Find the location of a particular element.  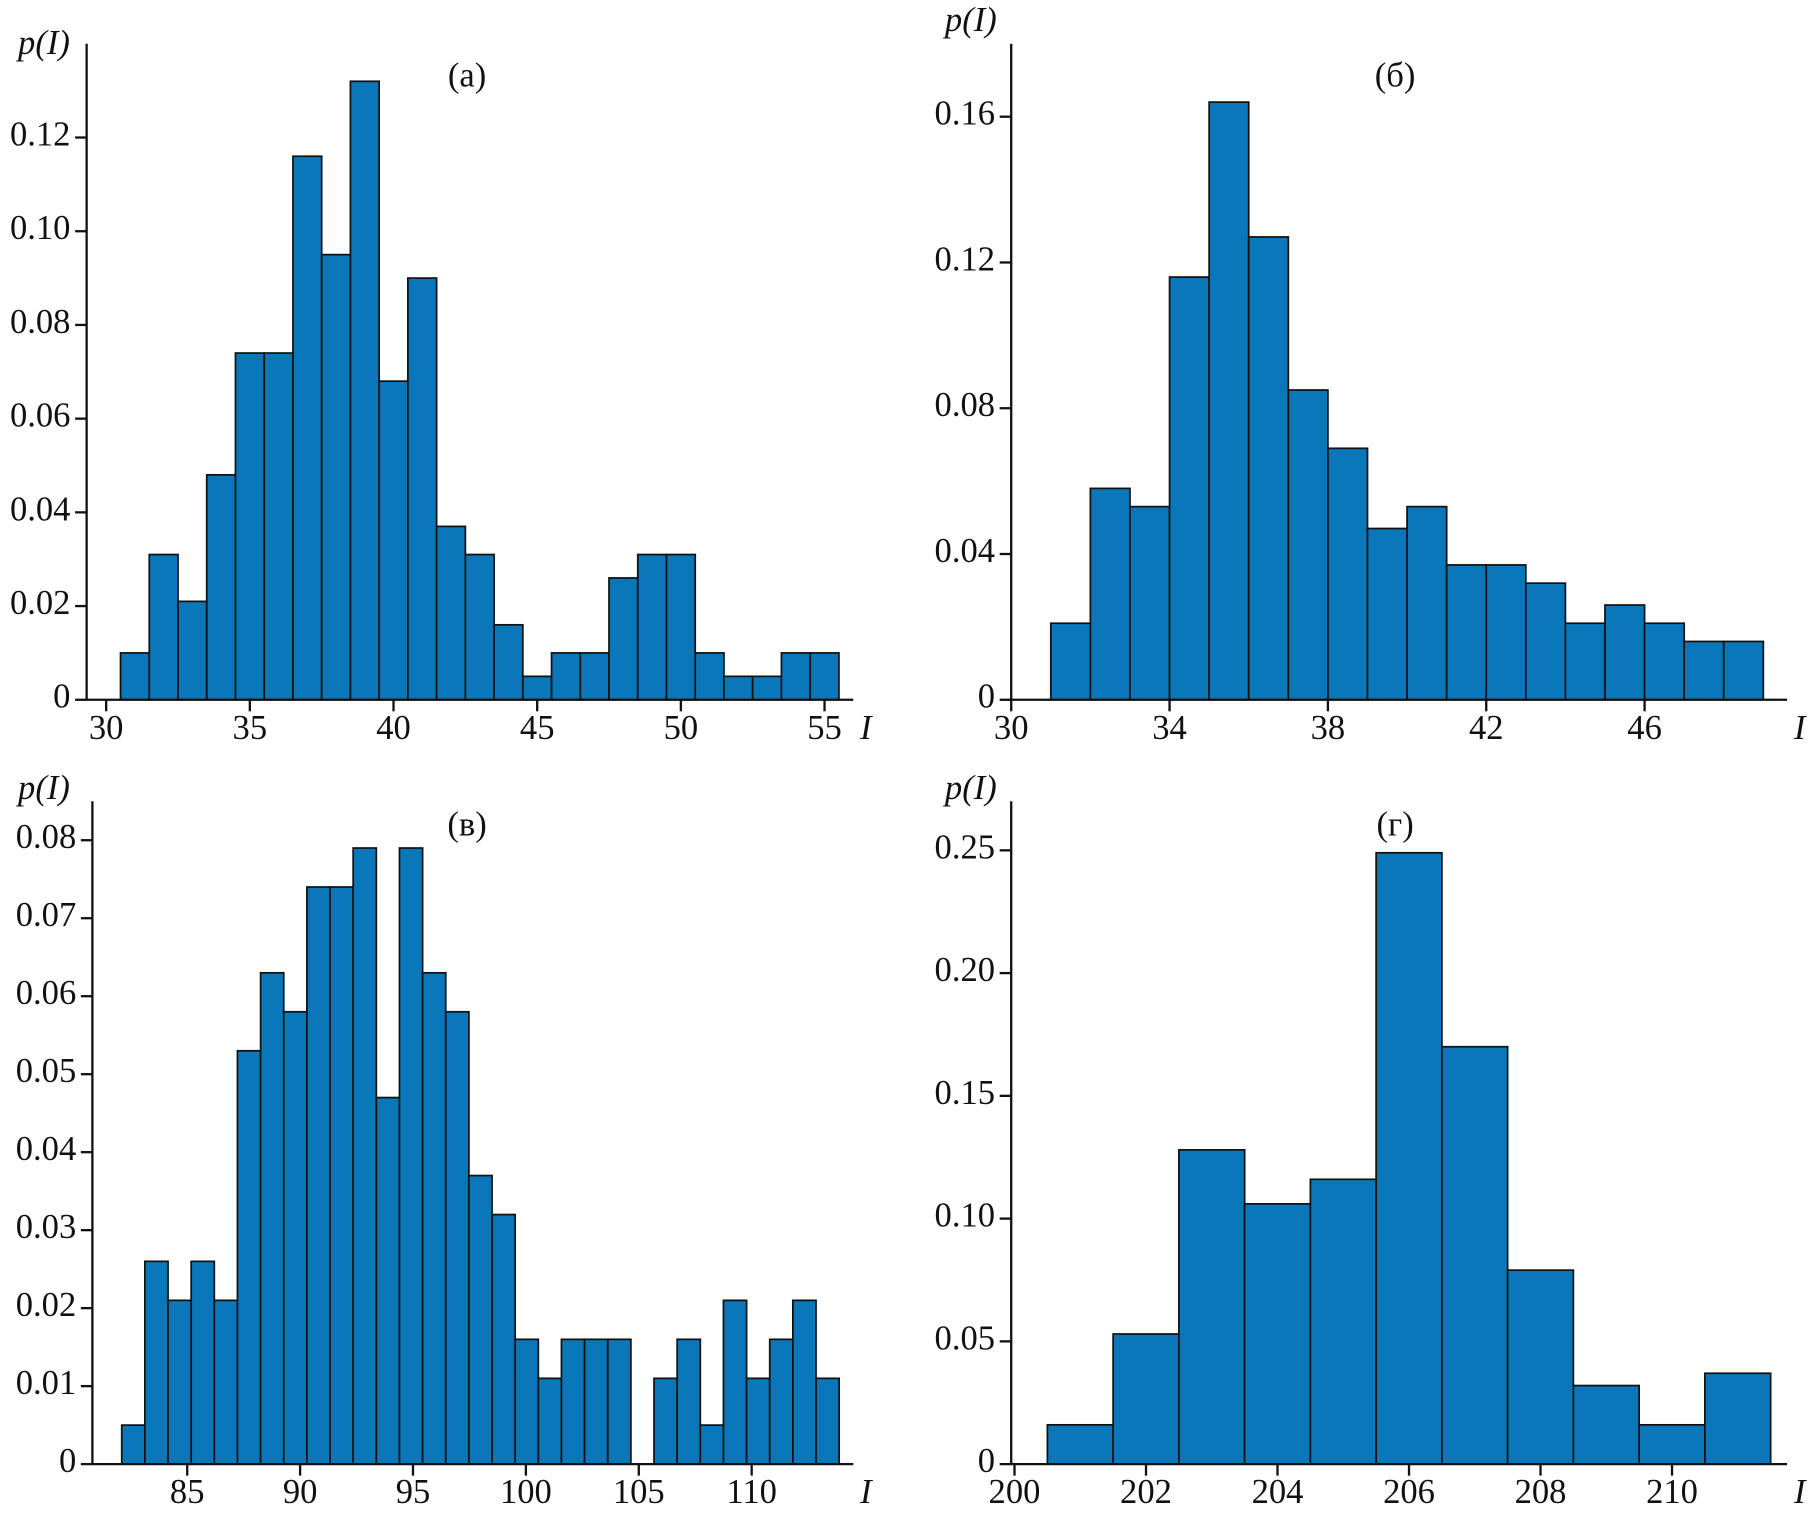

panel-label: (а) is located at coordinates (467, 75).